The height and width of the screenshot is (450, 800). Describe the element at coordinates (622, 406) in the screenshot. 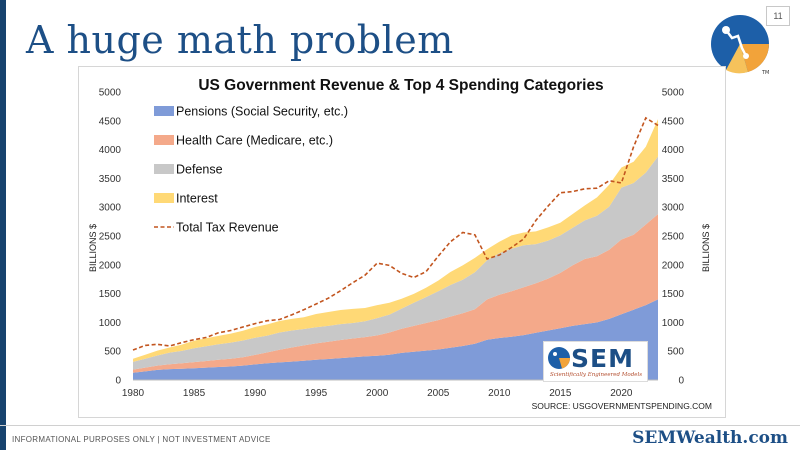

I see `chart-source: SOURCE: USGOVERNMENTSPENDING.COM` at that location.